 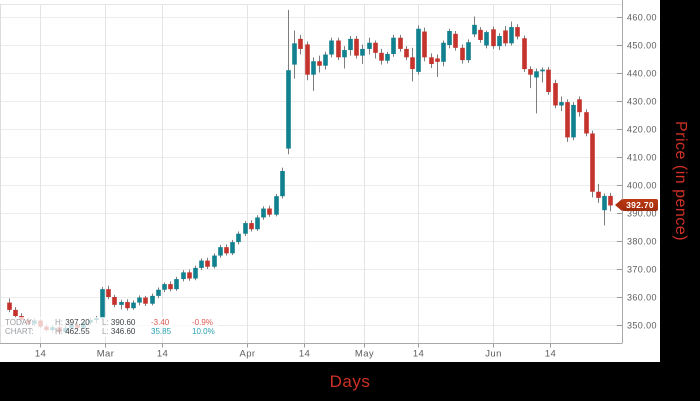 I want to click on legend-row-today: TODAY: H: 397.20 L: 390.60 -3.40 -0.9%, so click(x=110, y=322).